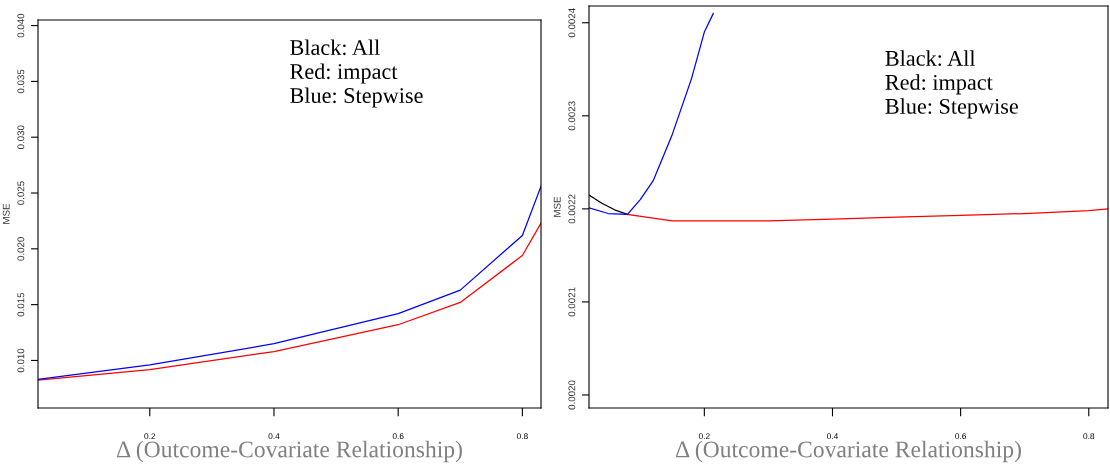  What do you see at coordinates (21, 249) in the screenshot?
I see `y-tick-label: 0.020` at bounding box center [21, 249].